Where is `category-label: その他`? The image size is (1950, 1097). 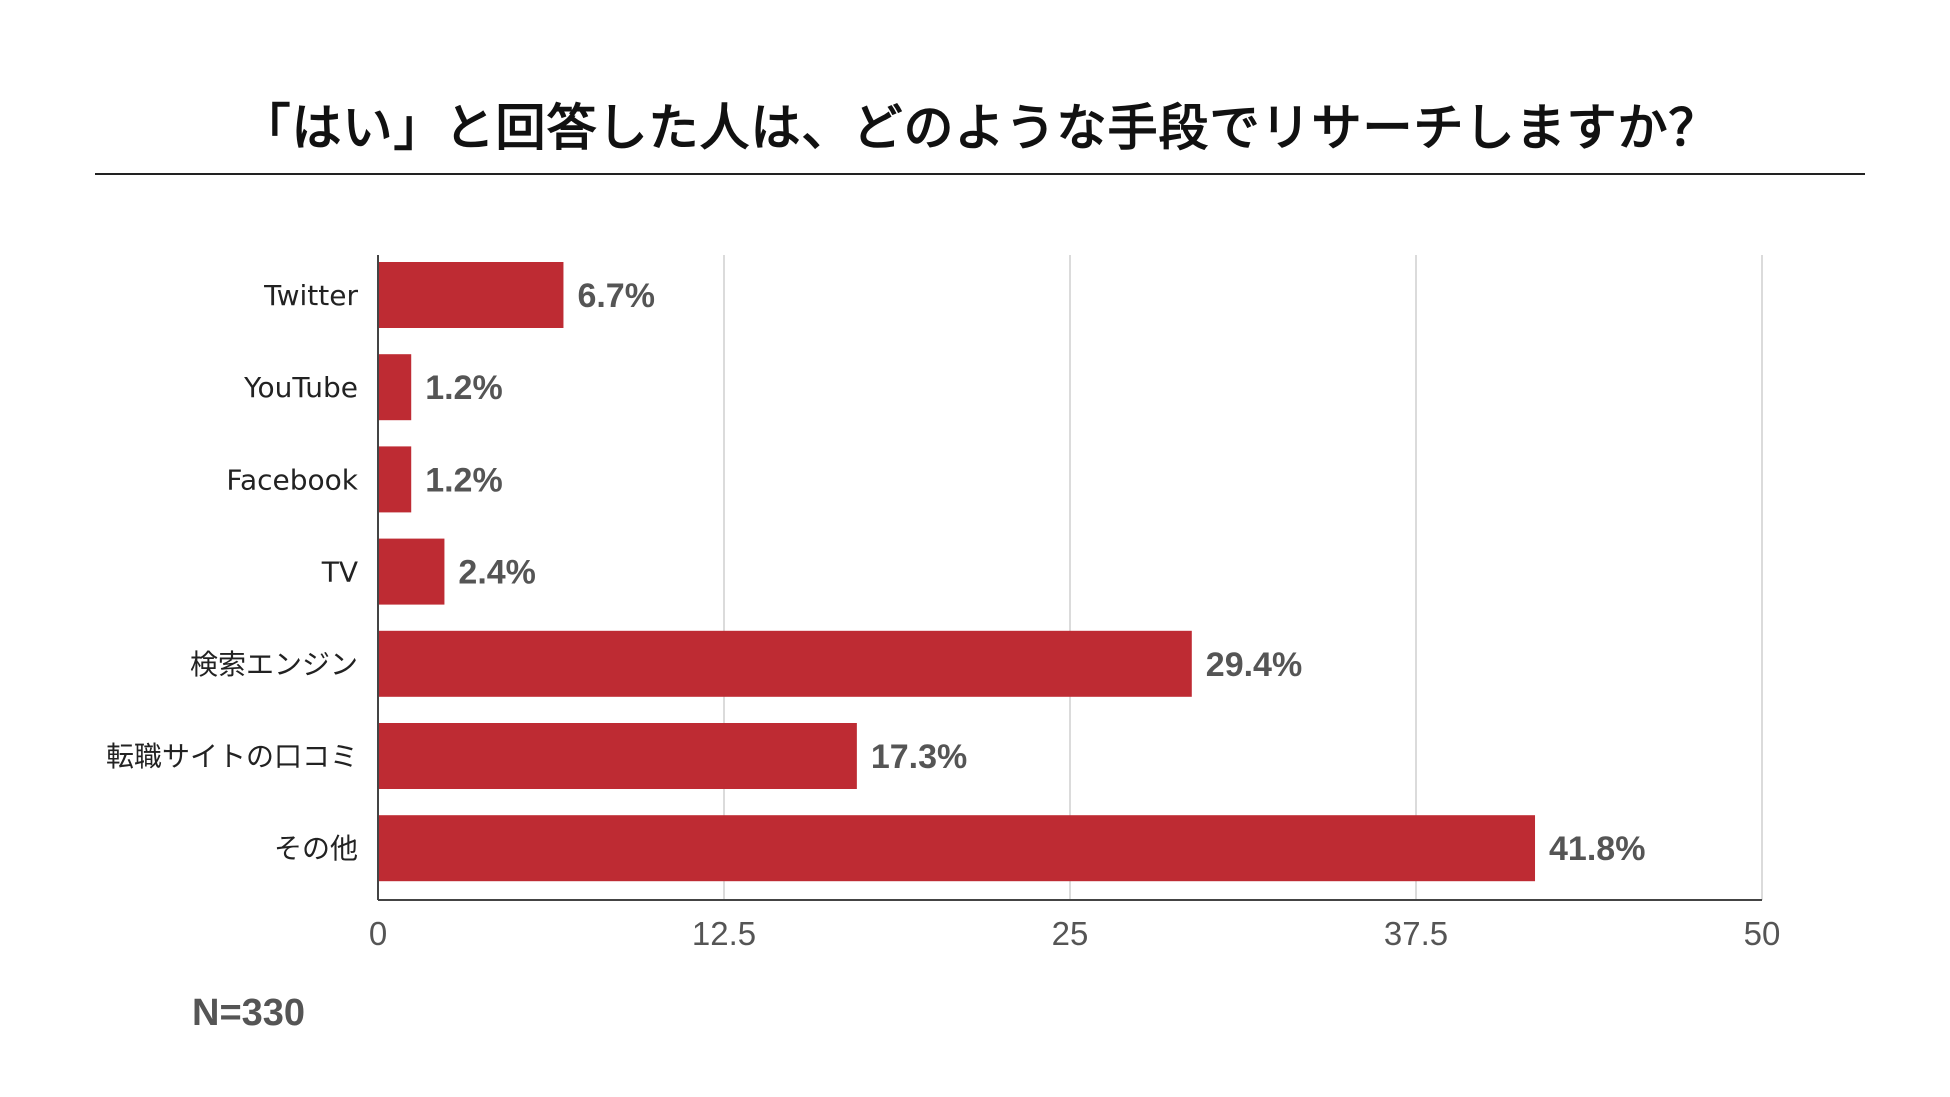
category-label: その他 is located at coordinates (316, 848).